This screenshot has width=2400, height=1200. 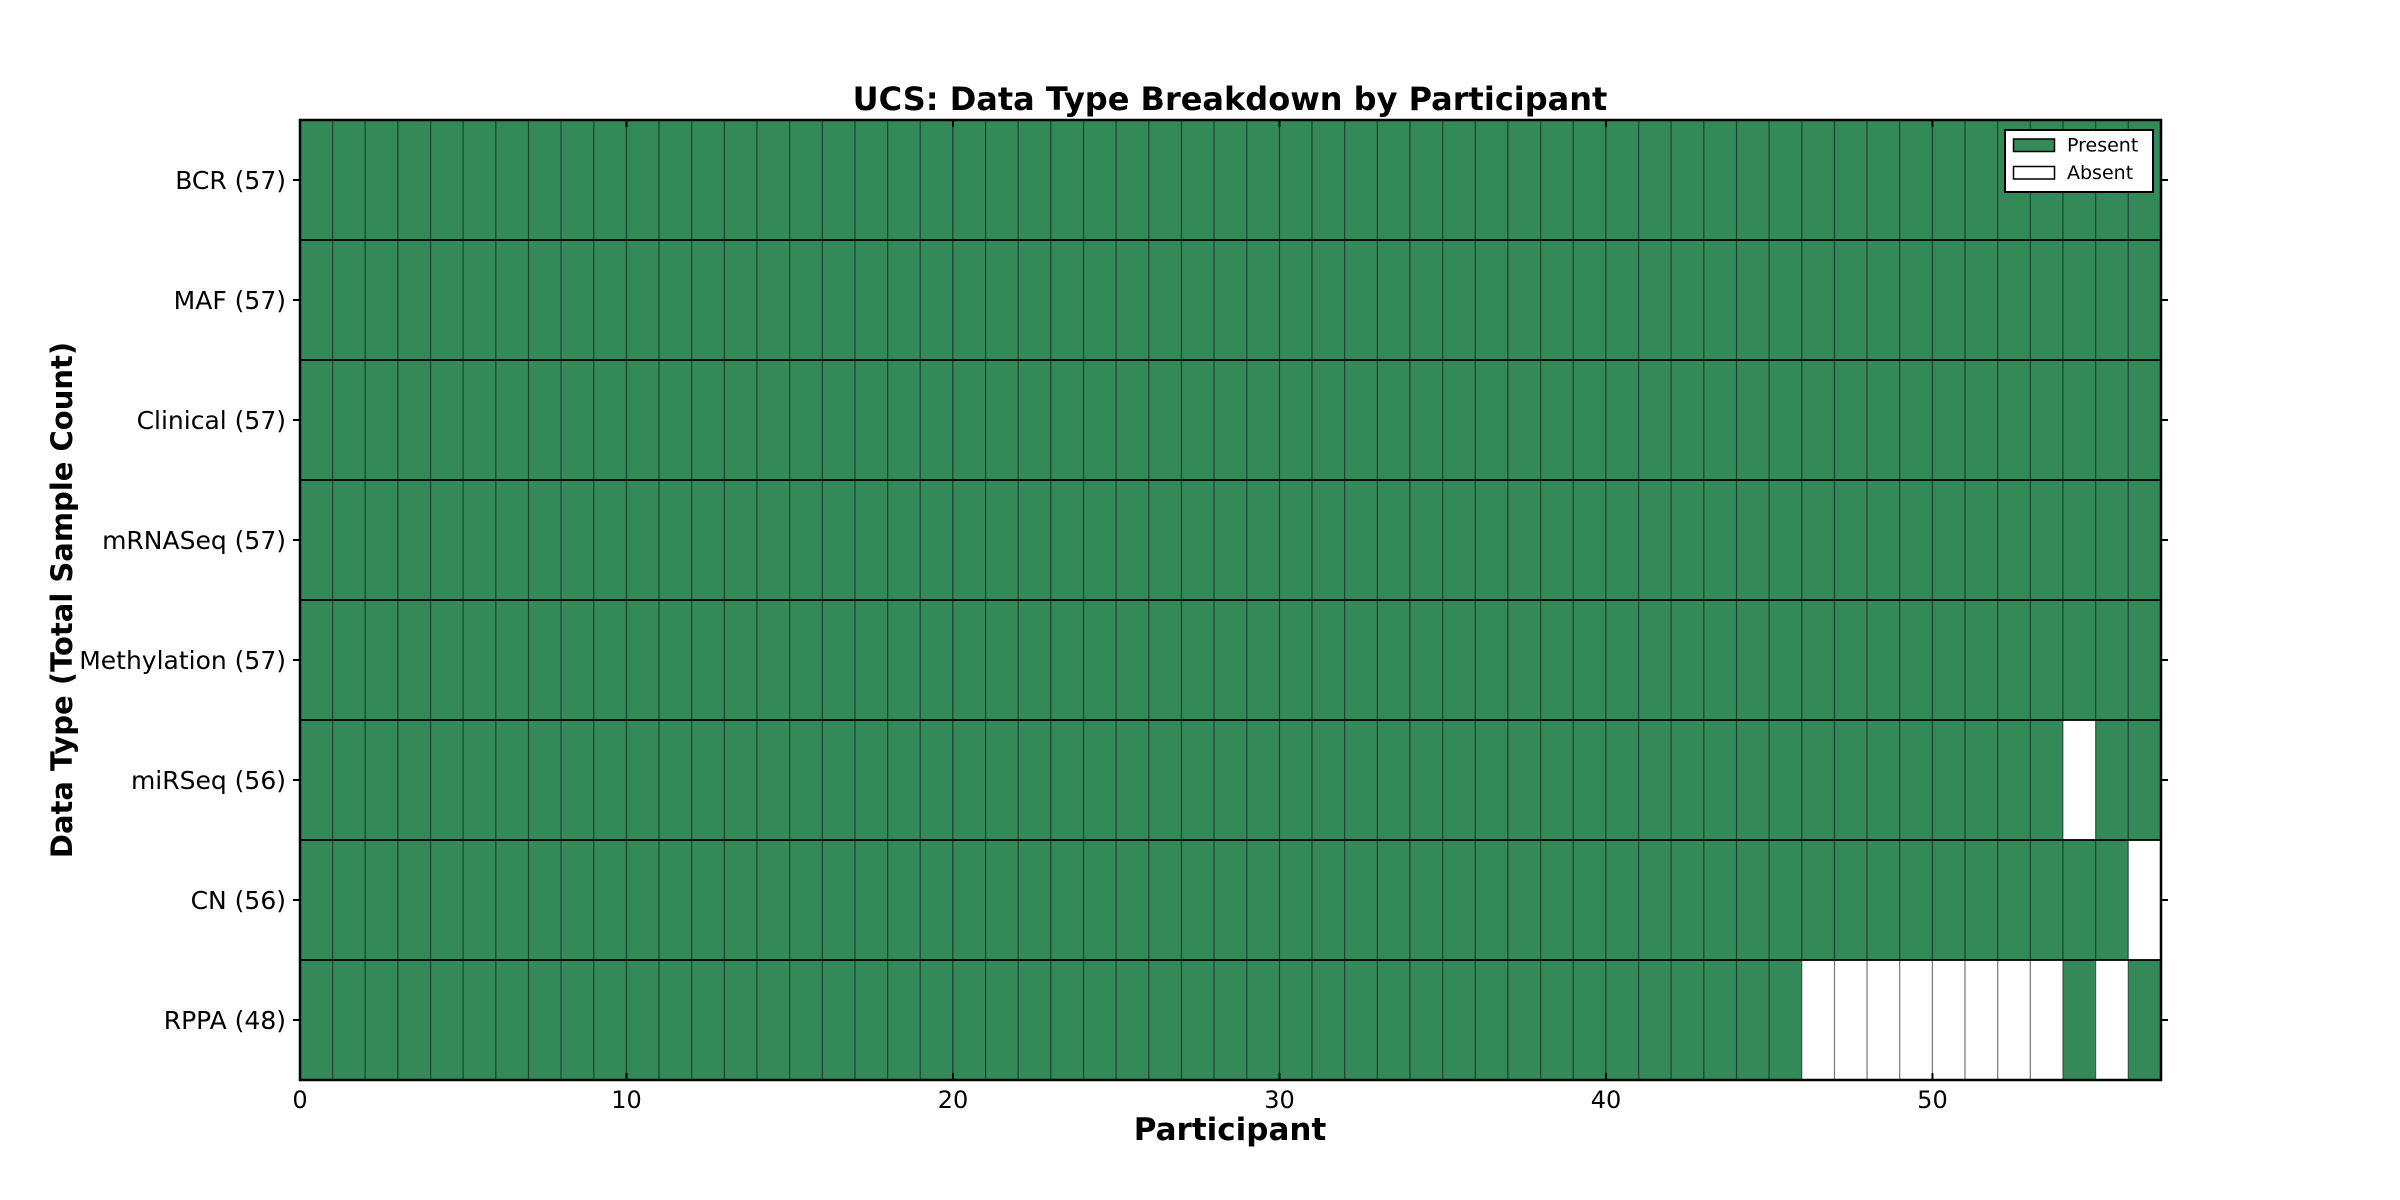 I want to click on y-tick-label: CN (56), so click(x=238, y=900).